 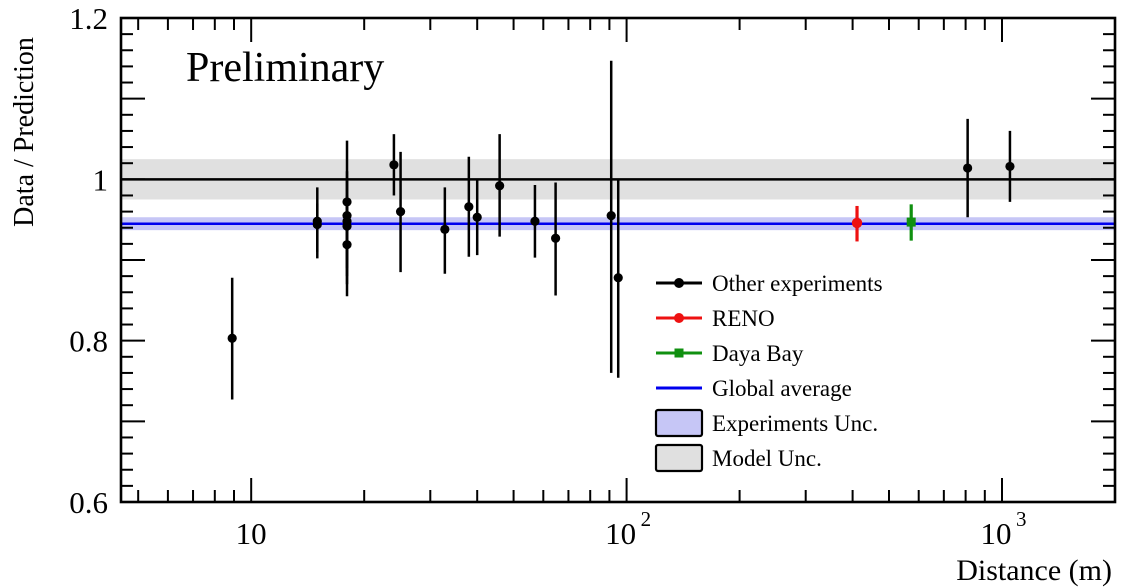 I want to click on y-tick-label: 1.2, so click(x=88, y=18).